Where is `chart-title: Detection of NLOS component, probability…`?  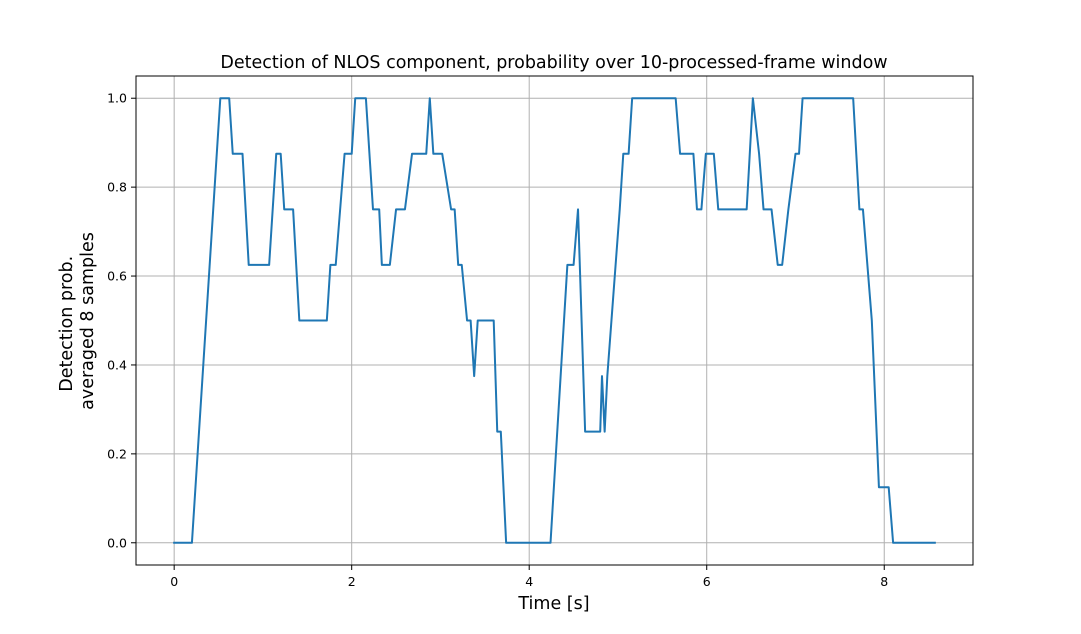 chart-title: Detection of NLOS component, probability… is located at coordinates (553, 63).